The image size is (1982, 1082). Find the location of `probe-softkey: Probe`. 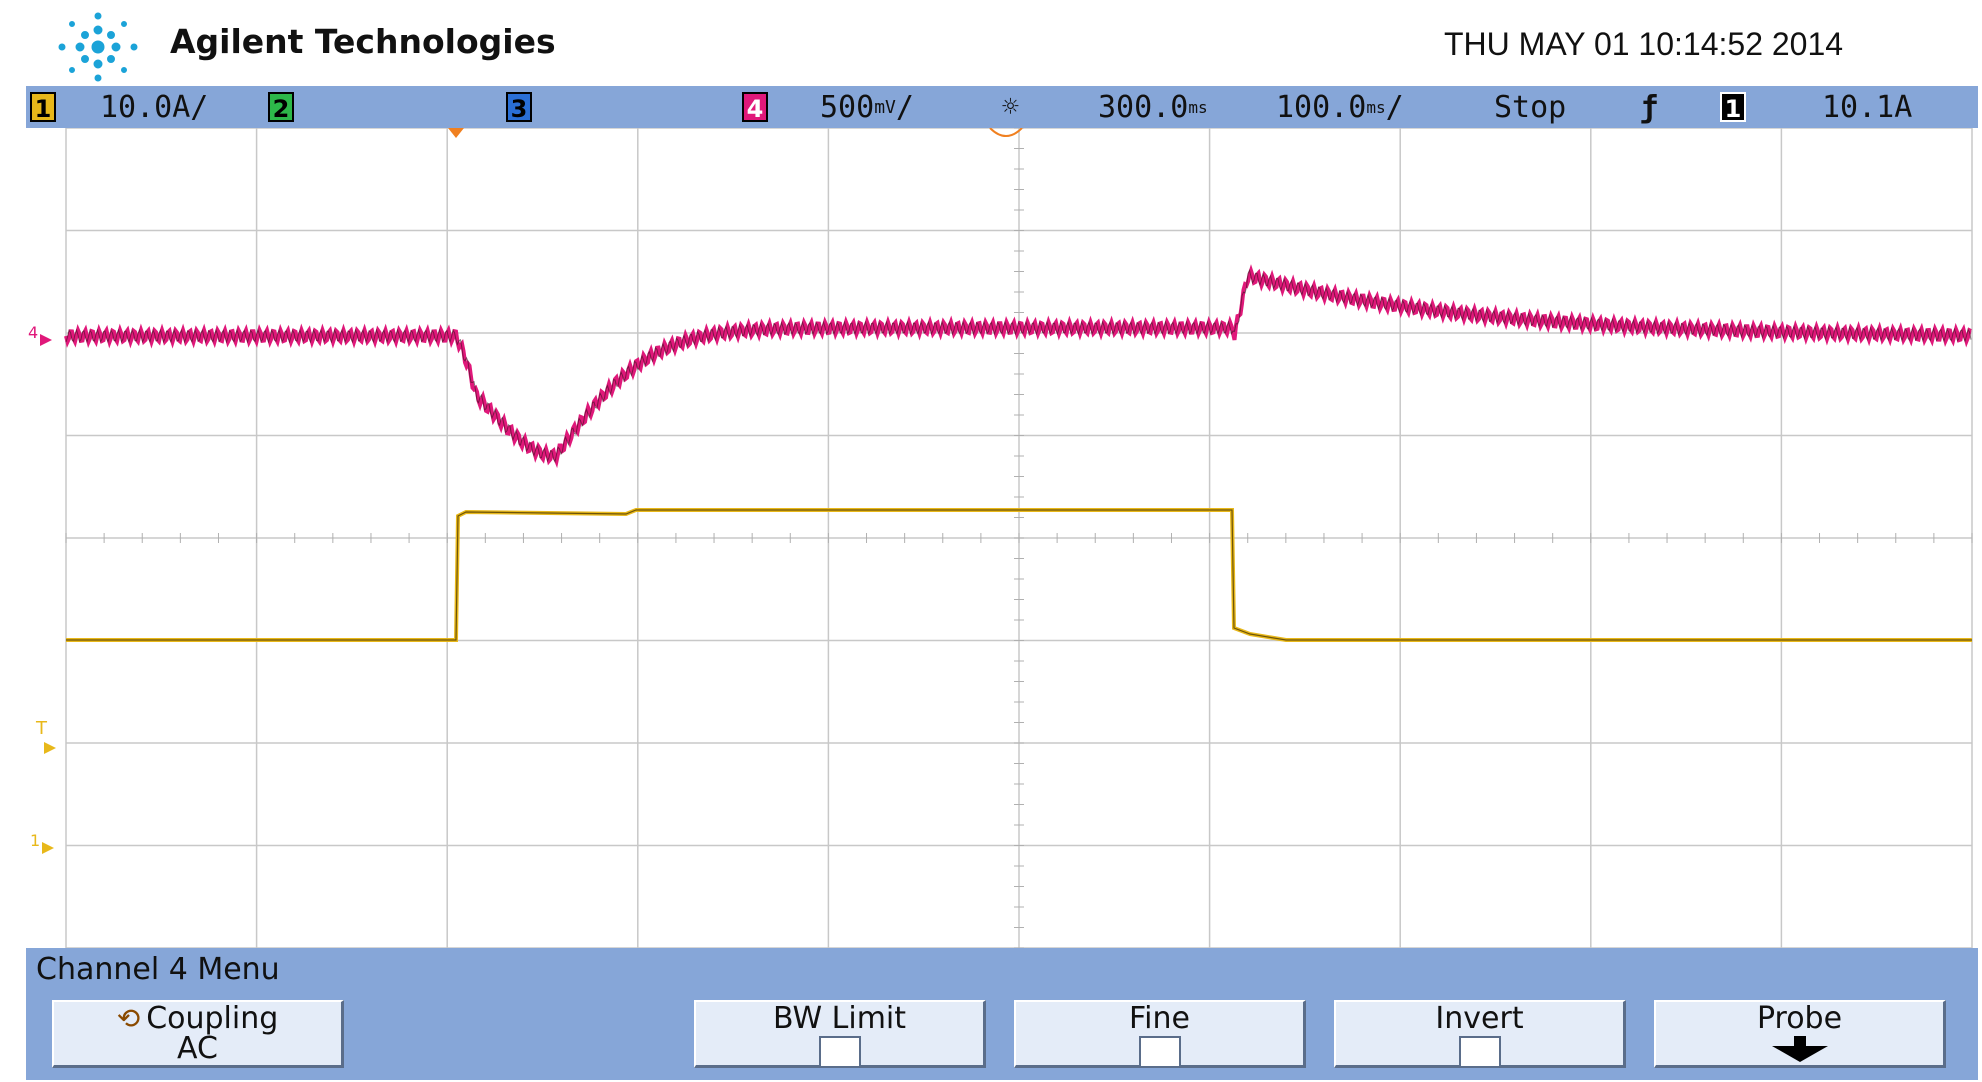

probe-softkey: Probe is located at coordinates (1800, 1034).